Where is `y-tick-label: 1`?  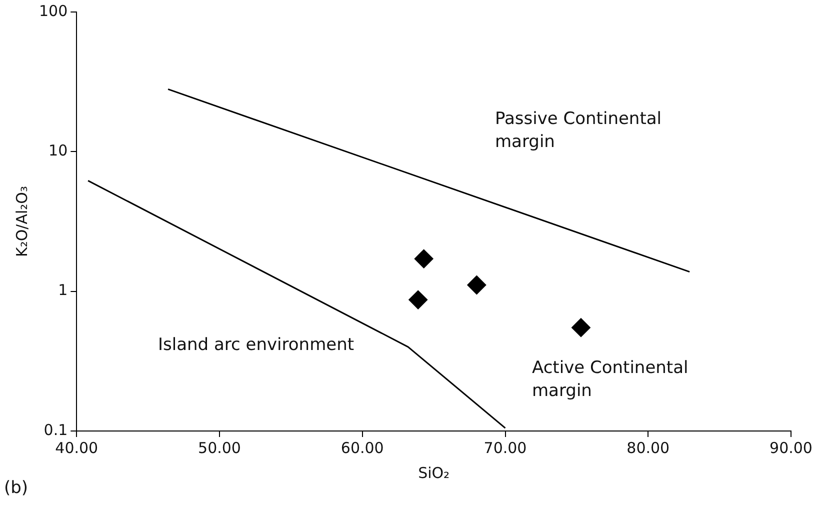 y-tick-label: 1 is located at coordinates (63, 290).